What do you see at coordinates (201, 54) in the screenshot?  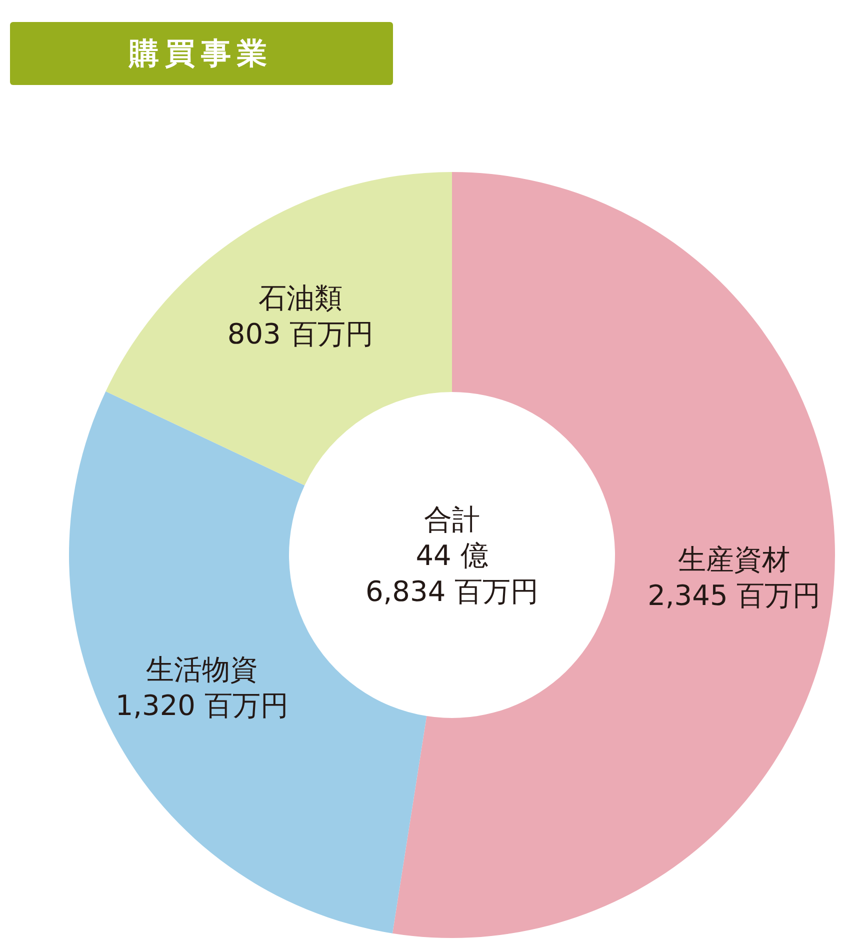 I see `title: 購買事業` at bounding box center [201, 54].